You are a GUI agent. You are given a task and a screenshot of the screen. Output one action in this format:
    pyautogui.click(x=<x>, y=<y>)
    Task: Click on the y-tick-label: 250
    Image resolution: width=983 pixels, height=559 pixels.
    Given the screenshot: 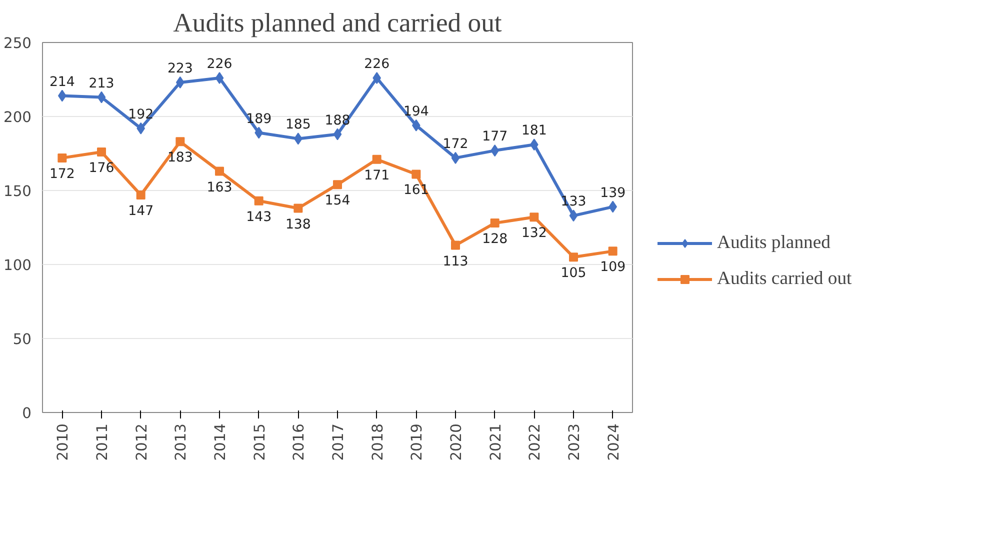 What is the action you would take?
    pyautogui.click(x=18, y=43)
    